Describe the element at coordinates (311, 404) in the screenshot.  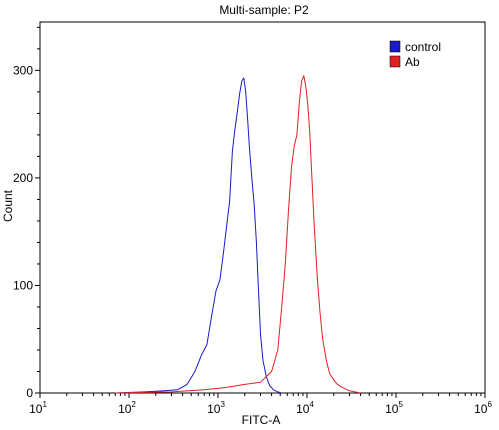
I see `x-tick-exponent: 4` at that location.